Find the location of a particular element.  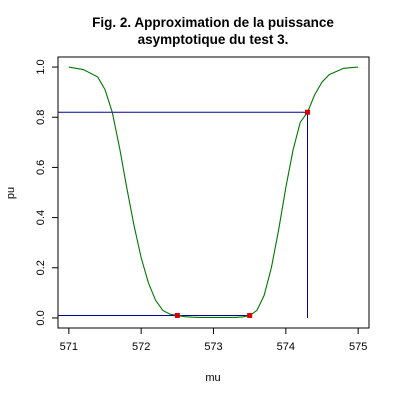

x-axis-label: mu is located at coordinates (212, 378).